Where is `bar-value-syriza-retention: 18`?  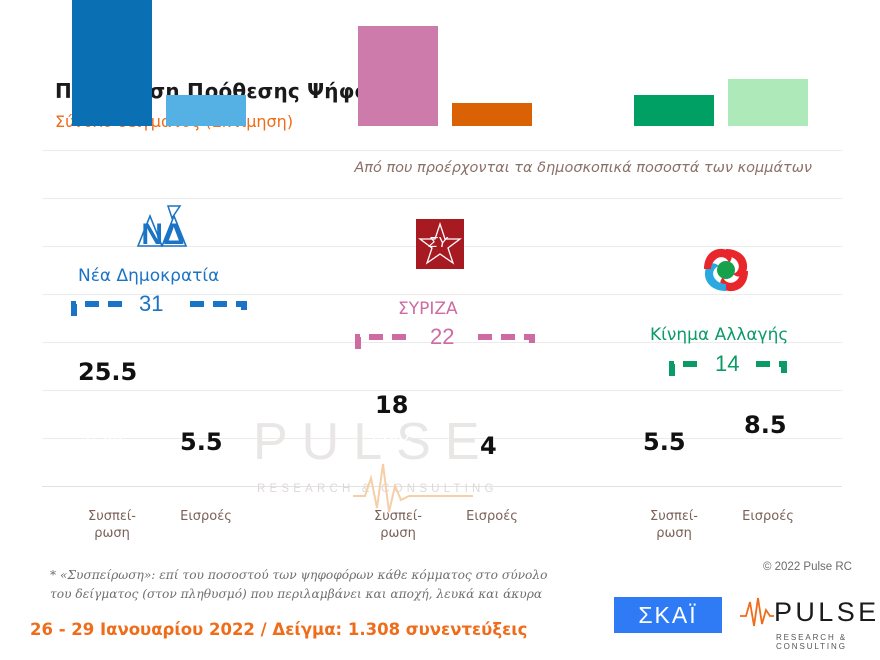
bar-value-syriza-retention: 18 is located at coordinates (392, 405).